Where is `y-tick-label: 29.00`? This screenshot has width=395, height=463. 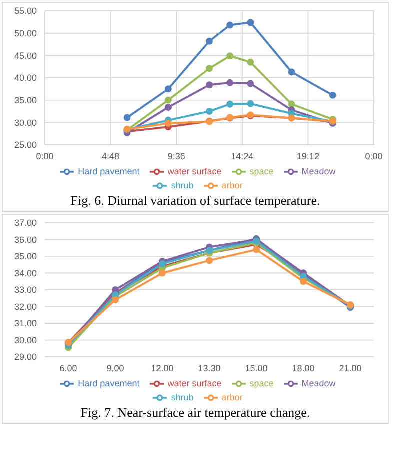 y-tick-label: 29.00 is located at coordinates (25, 357).